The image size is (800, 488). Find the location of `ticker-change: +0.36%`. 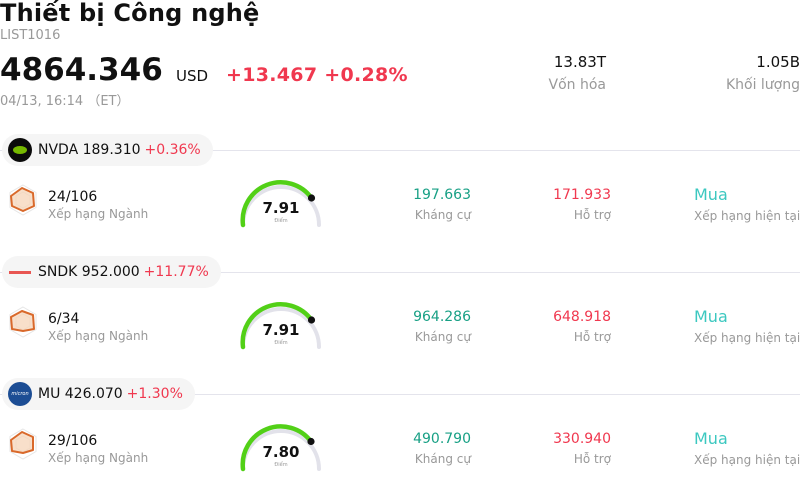

ticker-change: +0.36% is located at coordinates (172, 150).